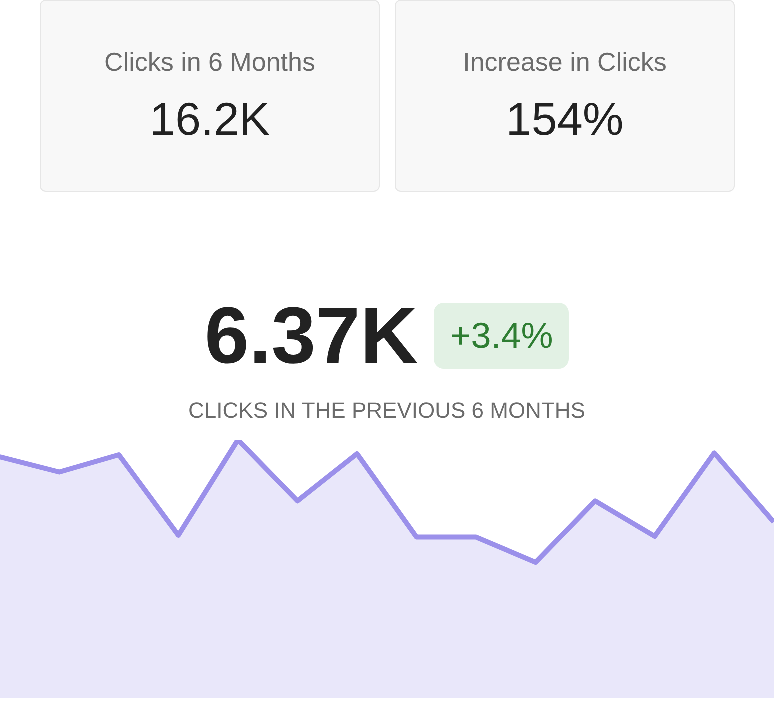 Image resolution: width=774 pixels, height=705 pixels. I want to click on text: Clicks in 6 Months, so click(210, 62).